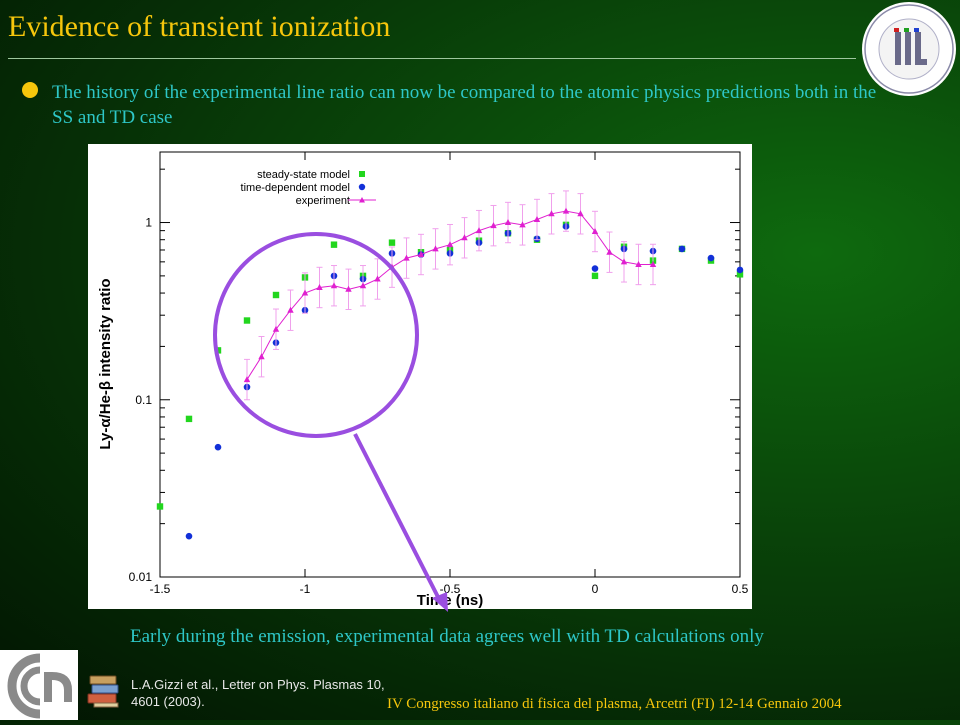  I want to click on legend-label: experiment, so click(323, 201).